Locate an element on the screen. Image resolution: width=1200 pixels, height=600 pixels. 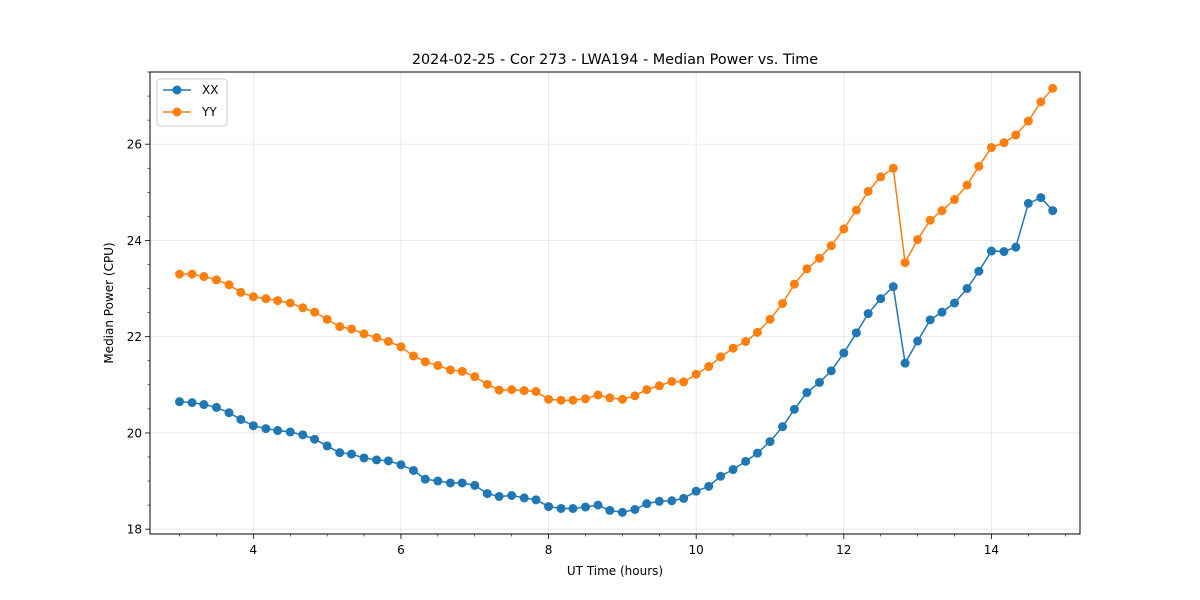
x-tick-label: 4 is located at coordinates (254, 550).